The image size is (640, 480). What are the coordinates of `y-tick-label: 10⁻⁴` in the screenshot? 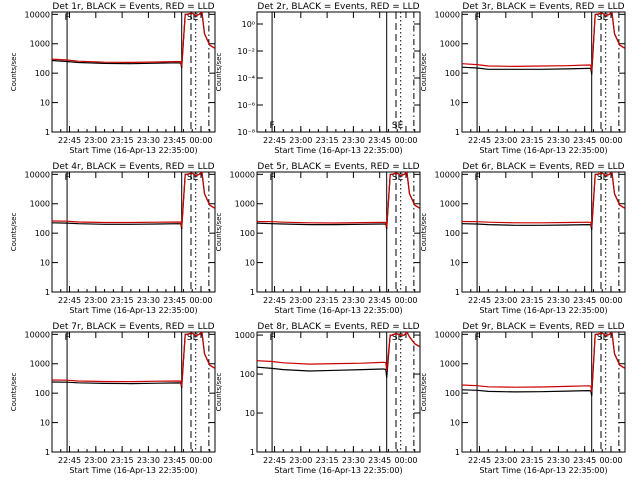 It's located at (246, 78).